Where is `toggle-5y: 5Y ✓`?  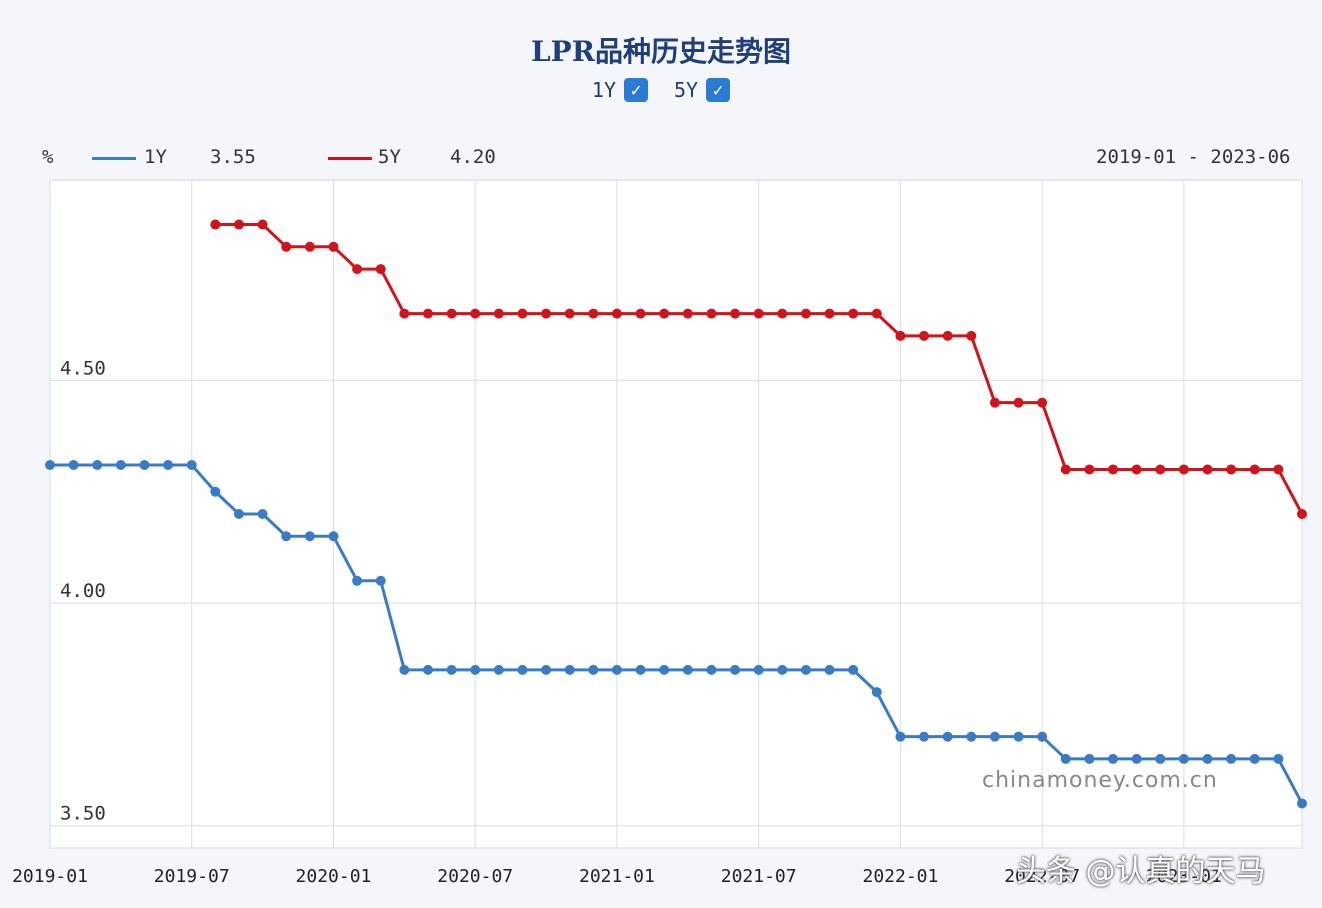 toggle-5y: 5Y ✓ is located at coordinates (702, 90).